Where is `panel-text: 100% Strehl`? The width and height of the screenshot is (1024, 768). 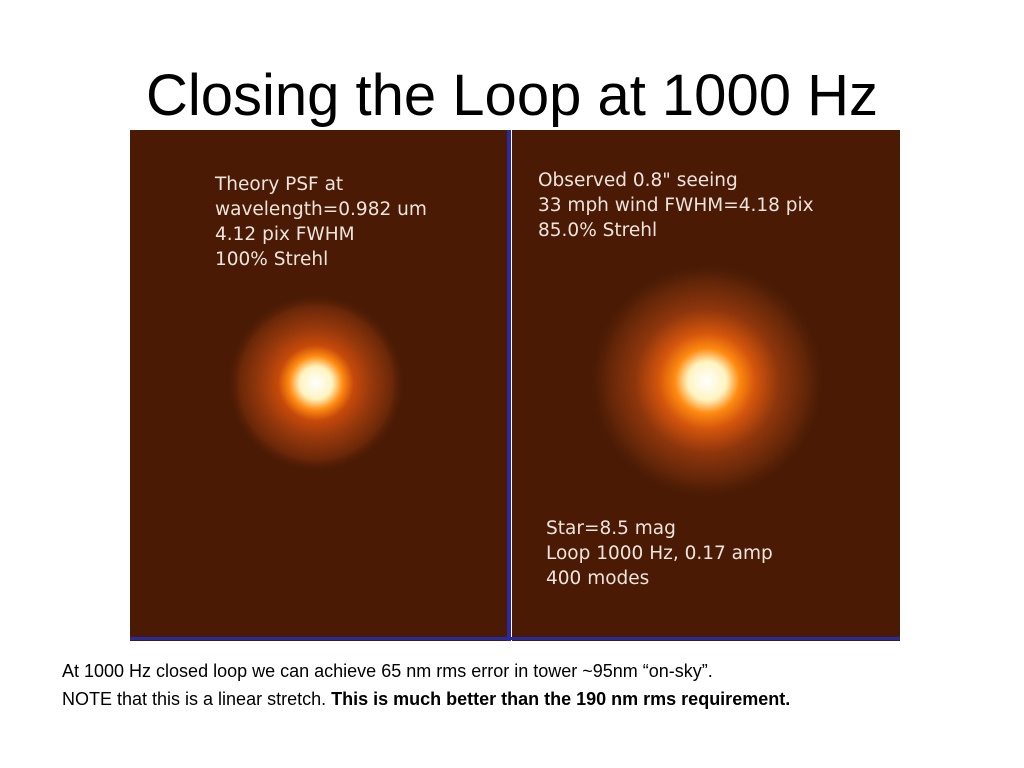
panel-text: 100% Strehl is located at coordinates (271, 259).